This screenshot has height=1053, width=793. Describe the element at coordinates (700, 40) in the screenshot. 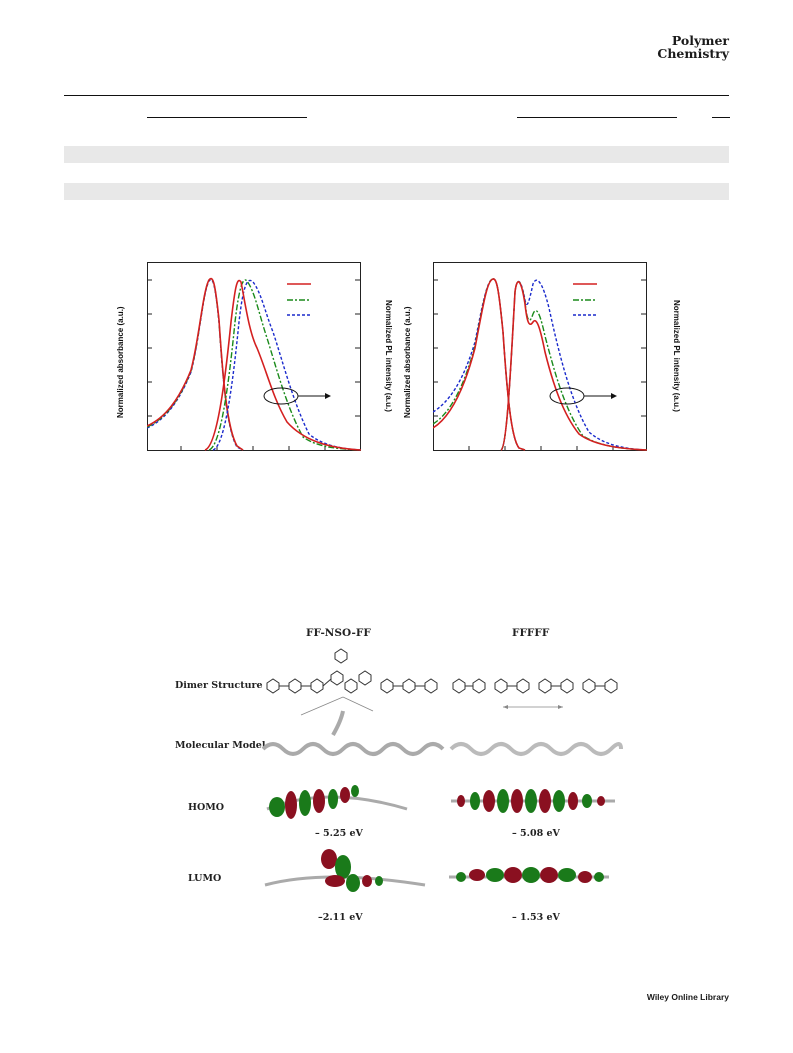

I see `journal-name-line1: Polymer` at that location.